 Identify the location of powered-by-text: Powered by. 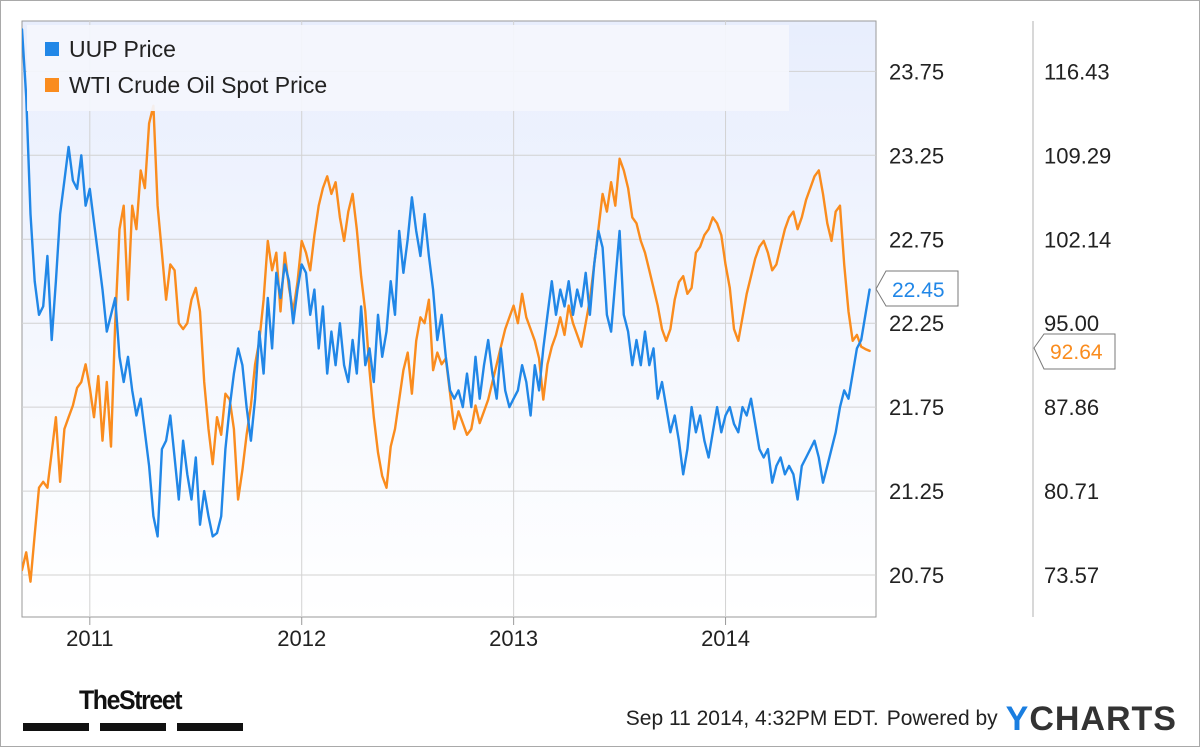
(942, 718).